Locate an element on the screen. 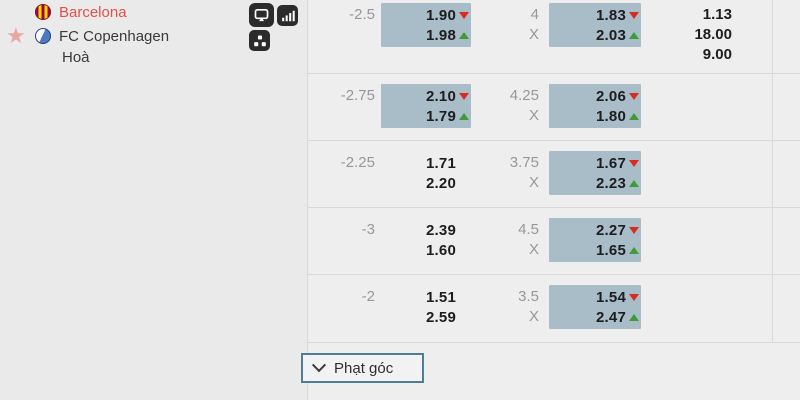  total-odds-cell: 2.06 1.80 is located at coordinates (595, 106).